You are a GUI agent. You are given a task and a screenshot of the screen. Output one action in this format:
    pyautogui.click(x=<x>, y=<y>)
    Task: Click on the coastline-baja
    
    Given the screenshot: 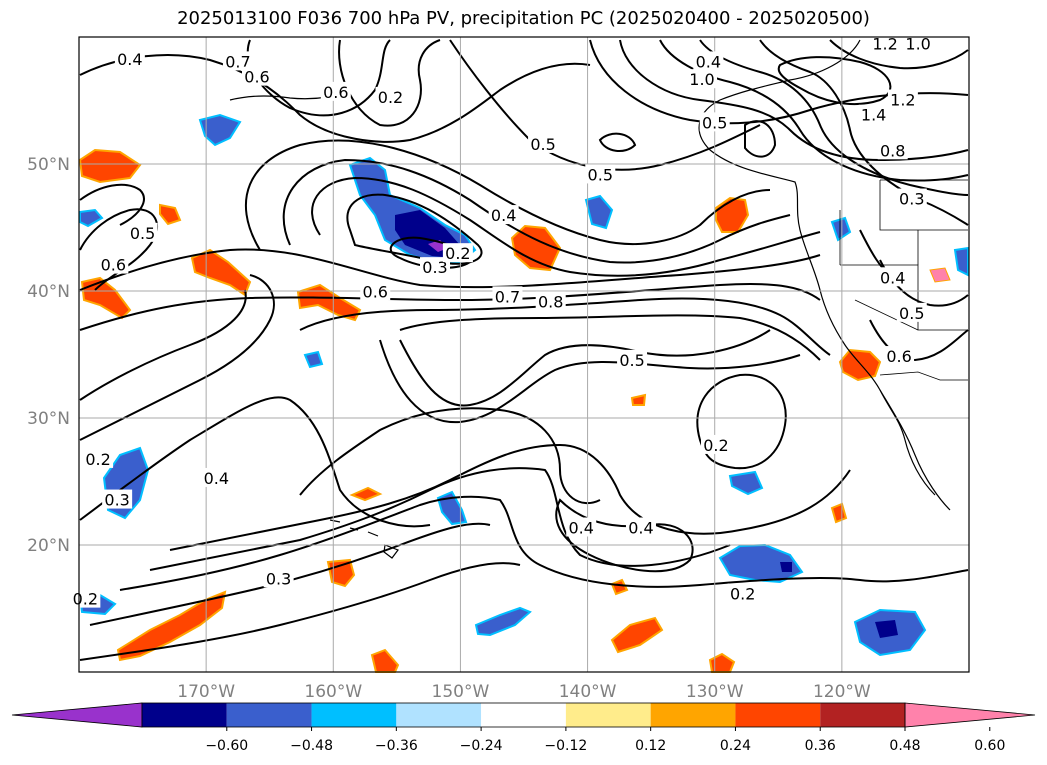 What is the action you would take?
    pyautogui.click(x=907, y=442)
    